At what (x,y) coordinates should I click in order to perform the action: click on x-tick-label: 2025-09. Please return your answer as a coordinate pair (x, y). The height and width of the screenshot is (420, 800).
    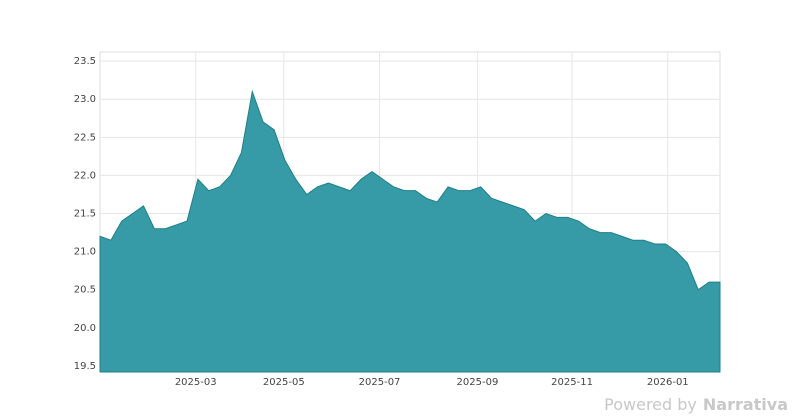
    Looking at the image, I should click on (478, 382).